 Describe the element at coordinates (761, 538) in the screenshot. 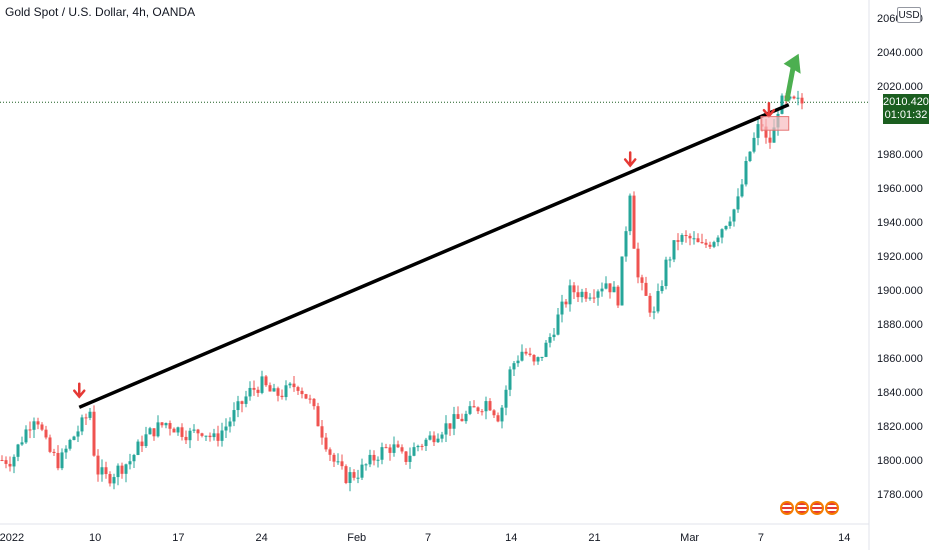

I see `x-tick-label: 7` at that location.